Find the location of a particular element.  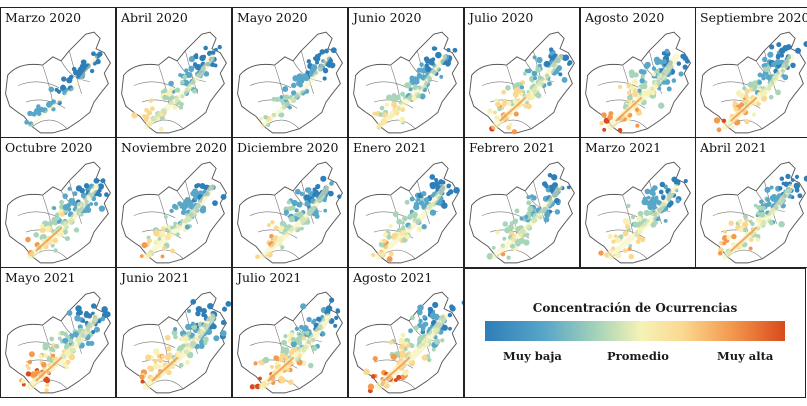

panel-title: Enero 2021 is located at coordinates (390, 147).